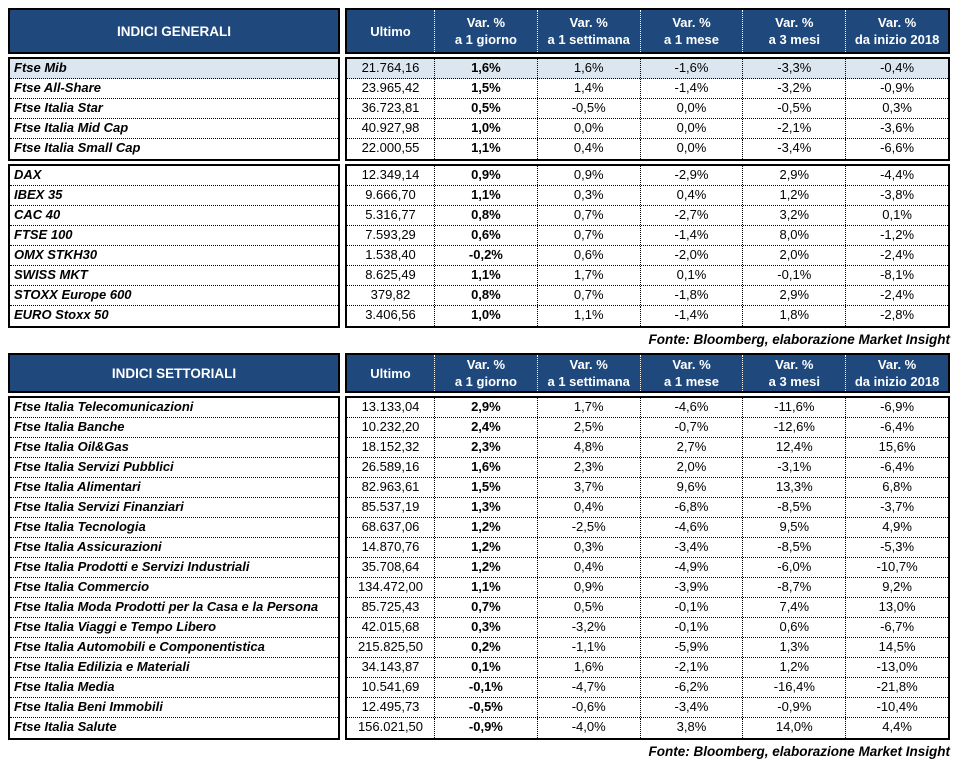  What do you see at coordinates (896, 128) in the screenshot?
I see `pct-value: -3,6%` at bounding box center [896, 128].